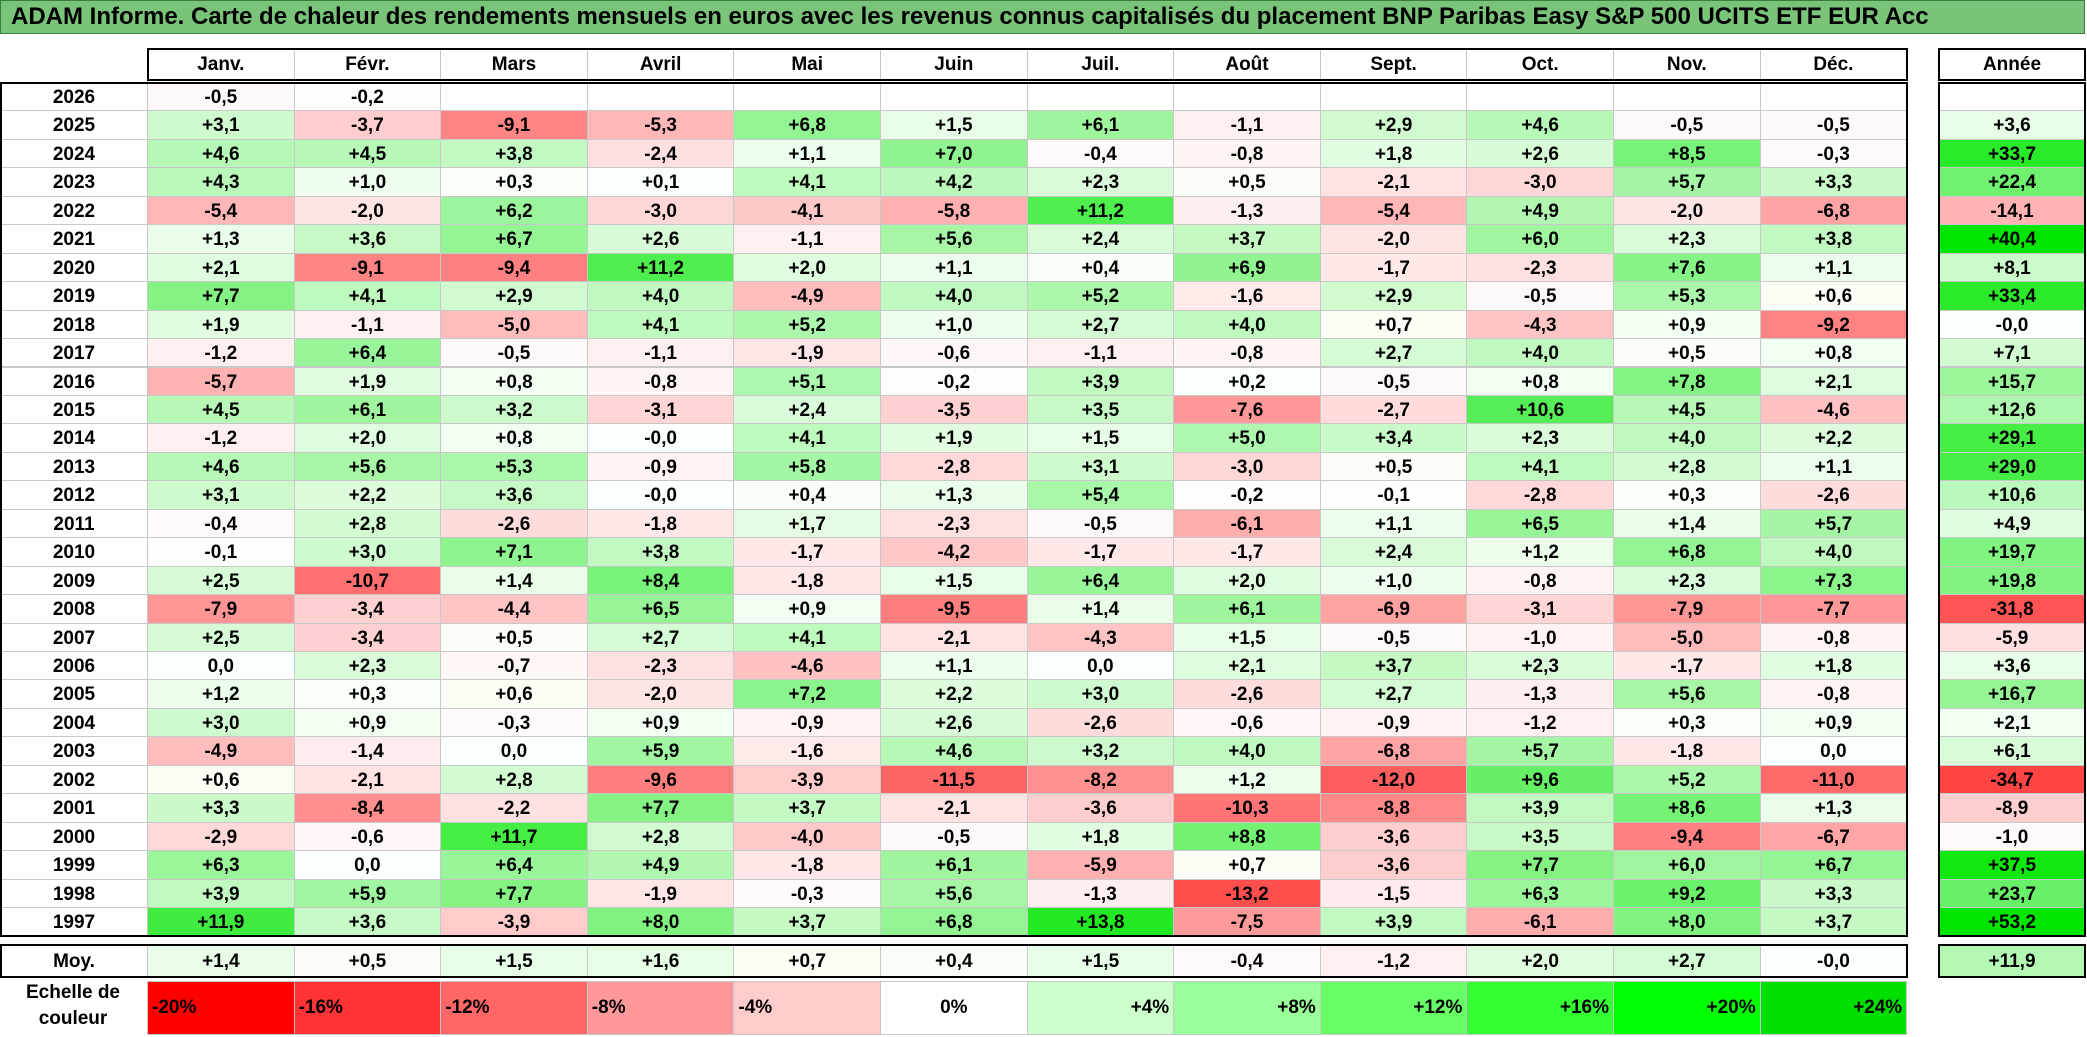 The width and height of the screenshot is (2087, 1037). I want to click on heatmap-cell: +3,7, so click(807, 808).